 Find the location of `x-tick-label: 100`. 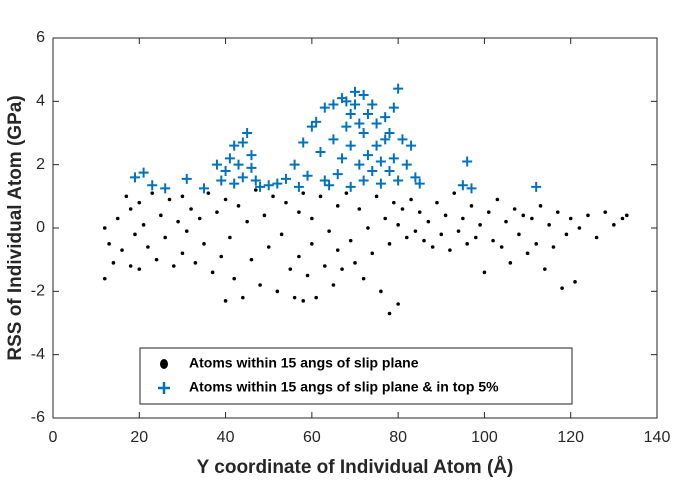

x-tick-label: 100 is located at coordinates (484, 437).